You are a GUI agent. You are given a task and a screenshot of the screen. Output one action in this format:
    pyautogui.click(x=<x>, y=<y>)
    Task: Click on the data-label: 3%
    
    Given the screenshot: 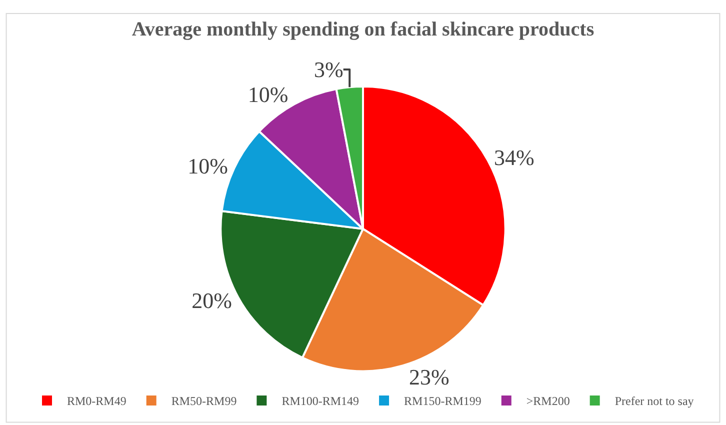 What is the action you would take?
    pyautogui.click(x=329, y=69)
    